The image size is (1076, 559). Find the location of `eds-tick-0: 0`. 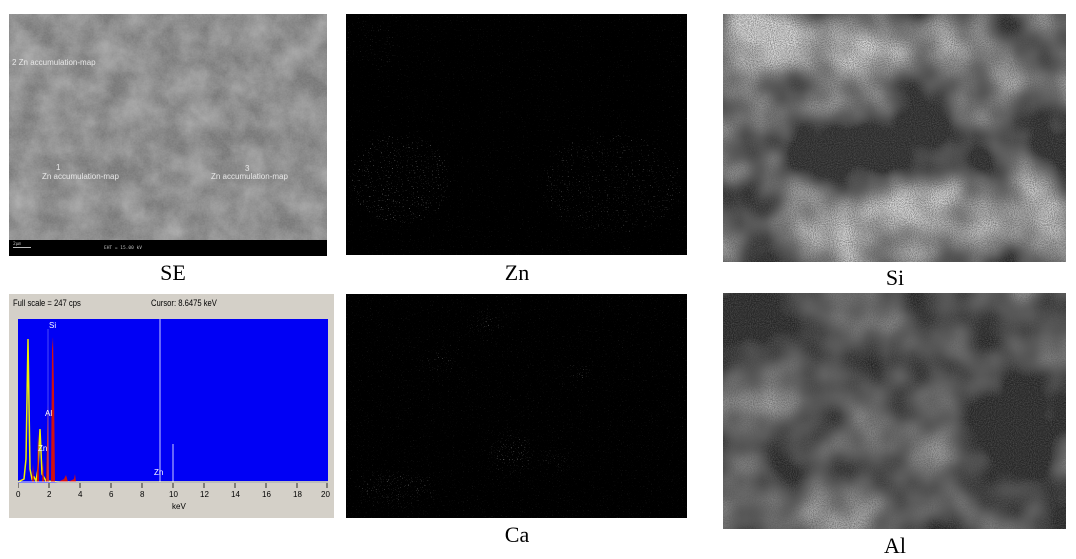

eds-tick-0: 0 is located at coordinates (18, 494).